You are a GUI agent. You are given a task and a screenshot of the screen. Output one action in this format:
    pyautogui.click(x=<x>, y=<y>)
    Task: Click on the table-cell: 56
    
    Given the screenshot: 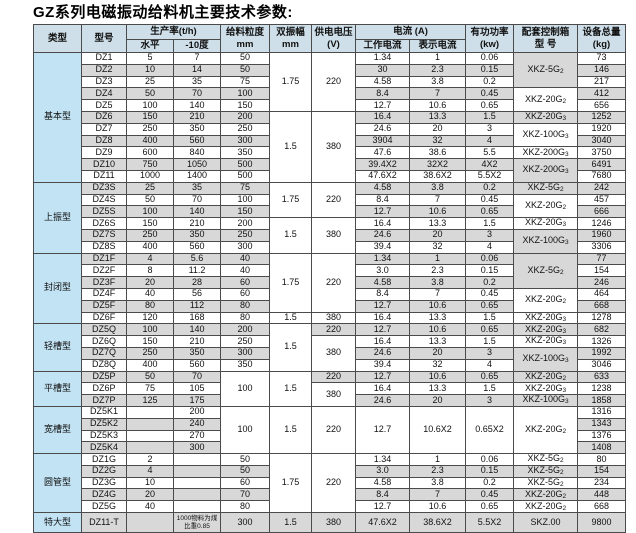 What is the action you would take?
    pyautogui.click(x=197, y=294)
    